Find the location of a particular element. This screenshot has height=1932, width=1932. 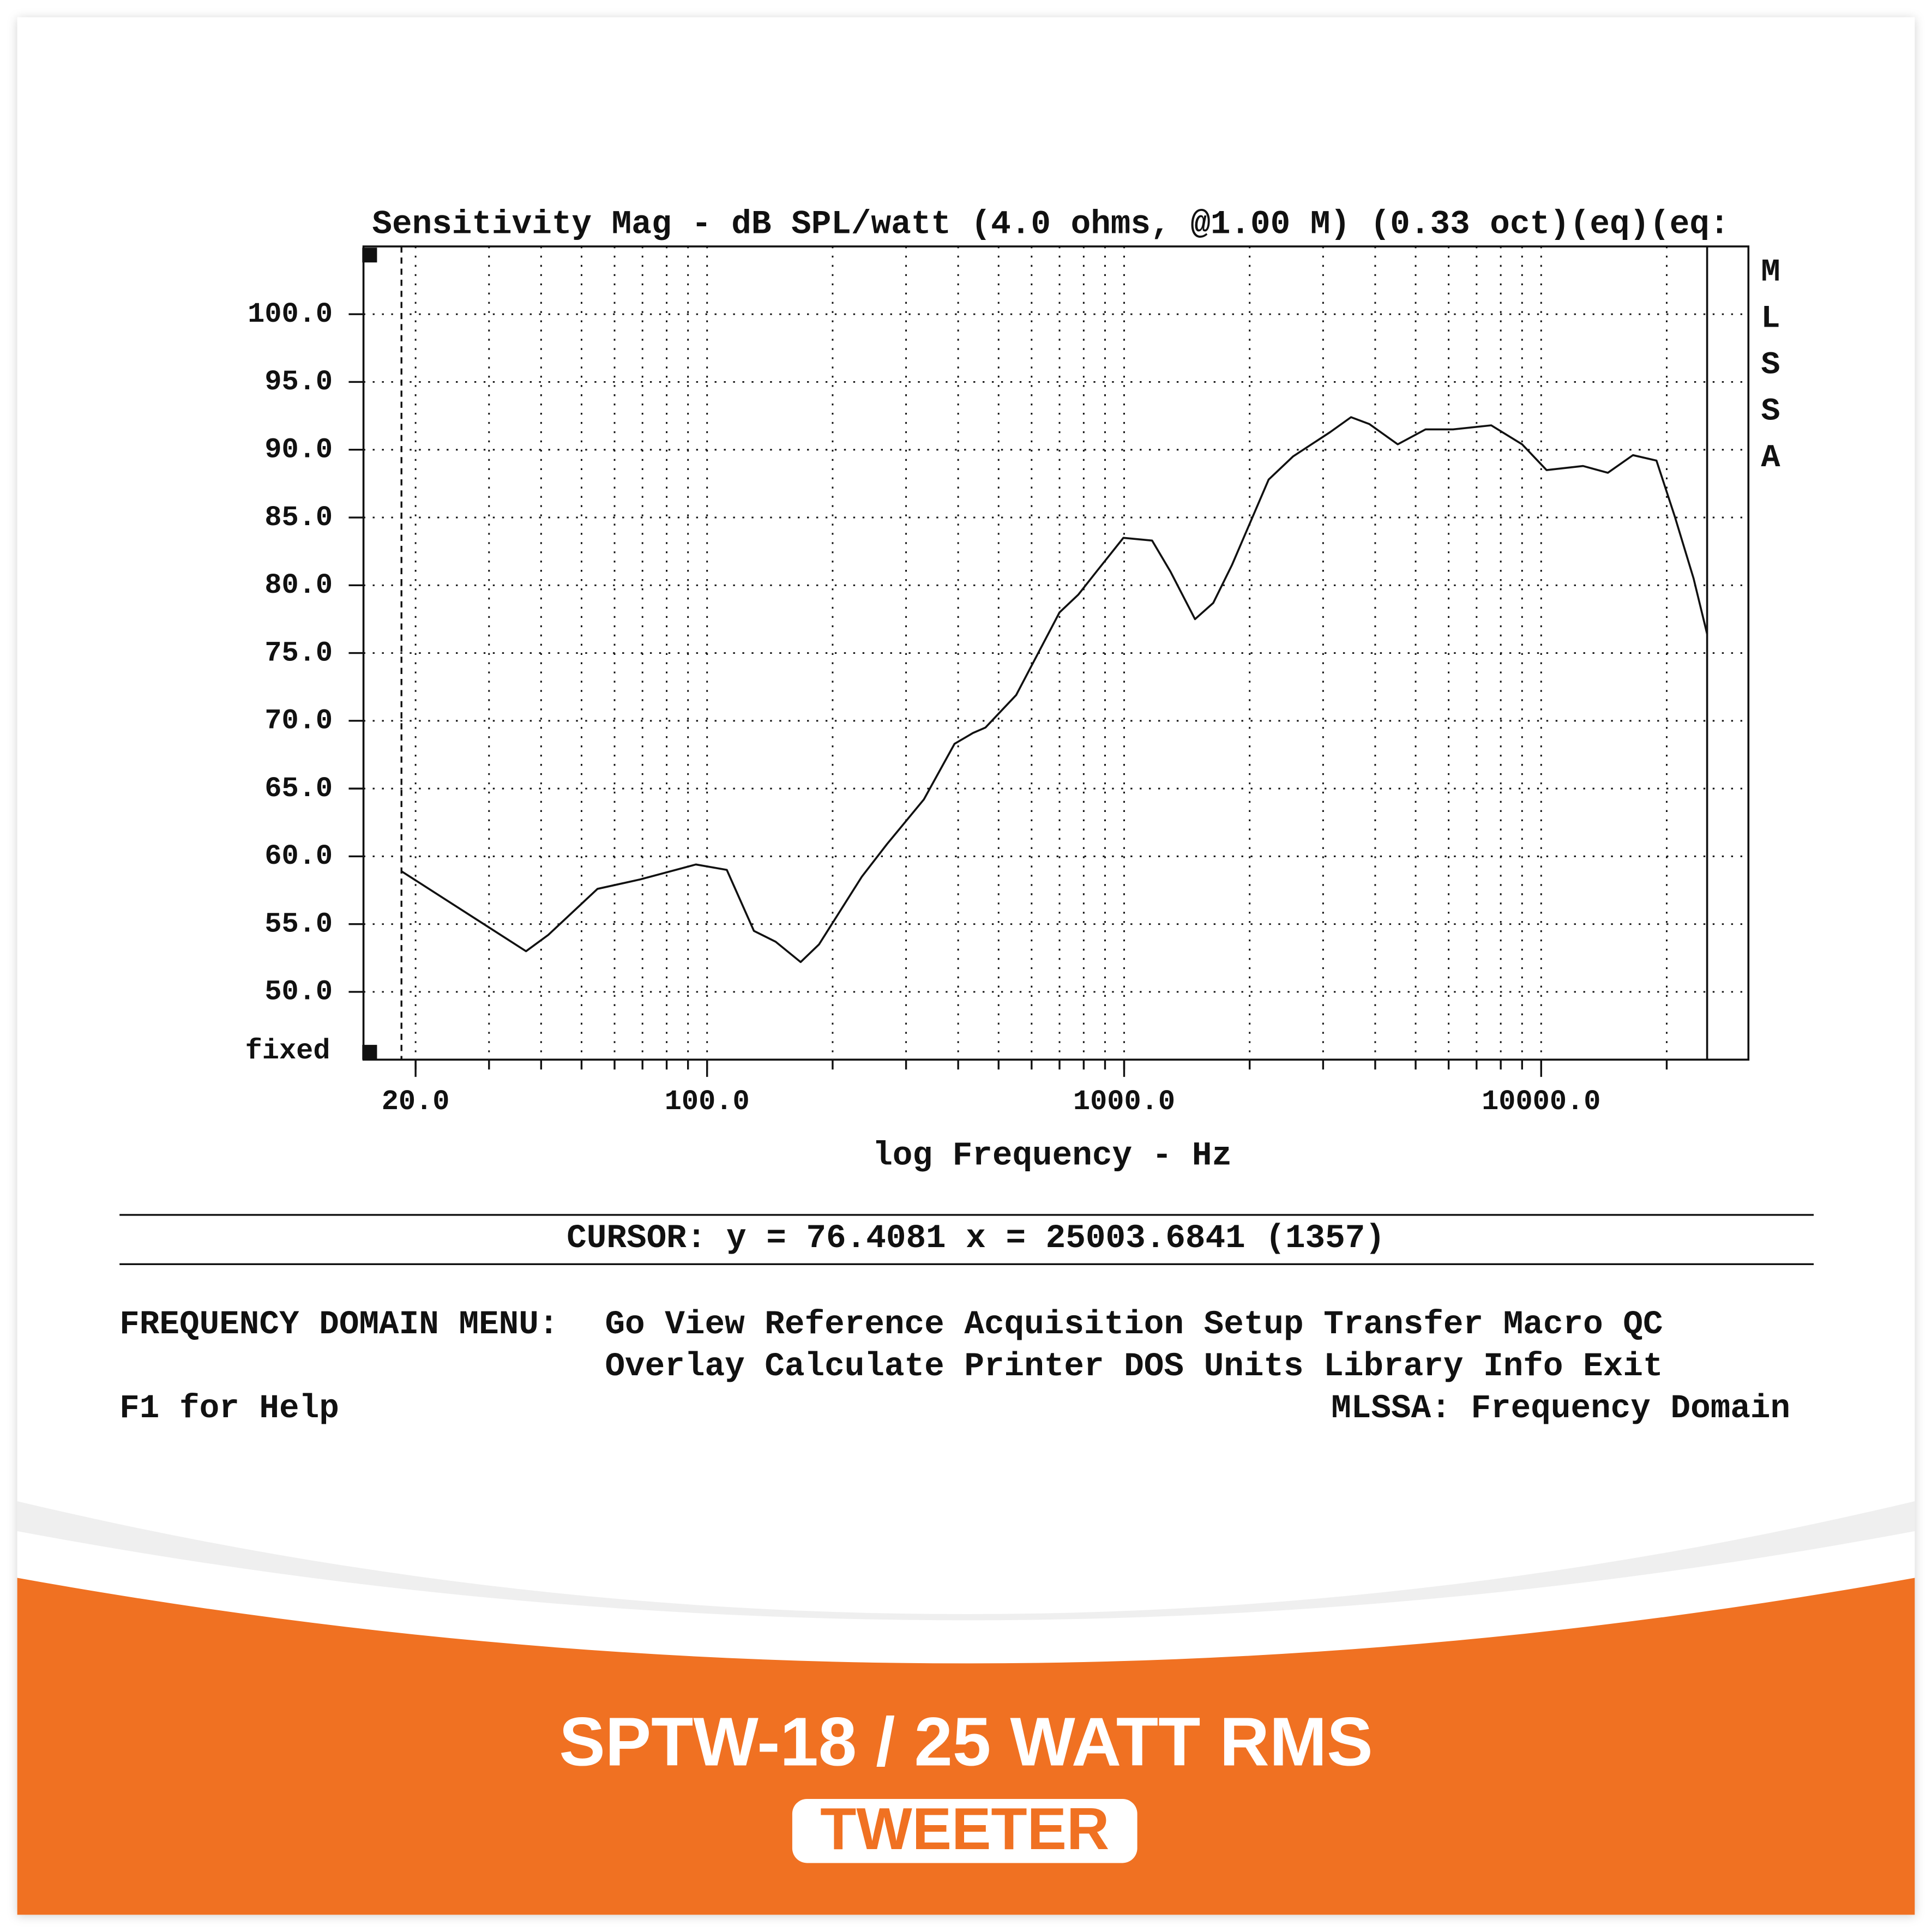

y-tick-label: 90.0 is located at coordinates (298, 450).